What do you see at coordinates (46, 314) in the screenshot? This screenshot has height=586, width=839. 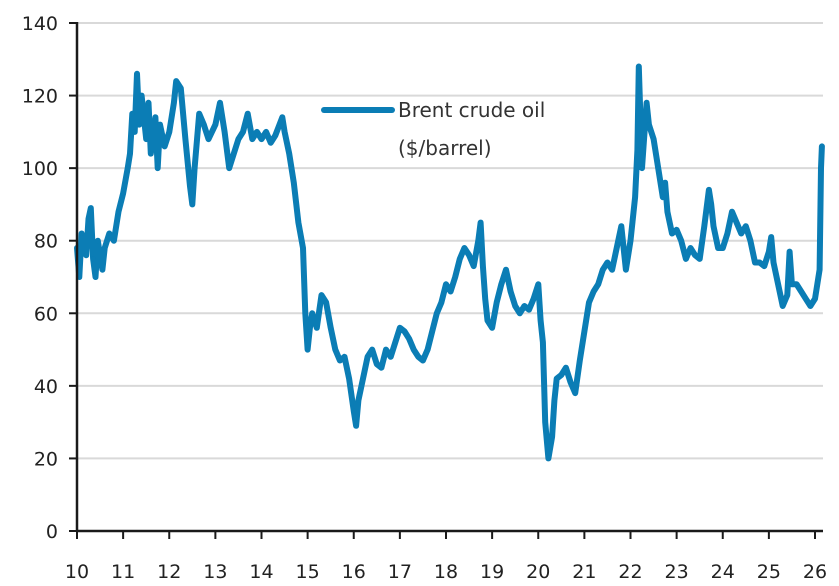 I see `y-tick-label: 60` at bounding box center [46, 314].